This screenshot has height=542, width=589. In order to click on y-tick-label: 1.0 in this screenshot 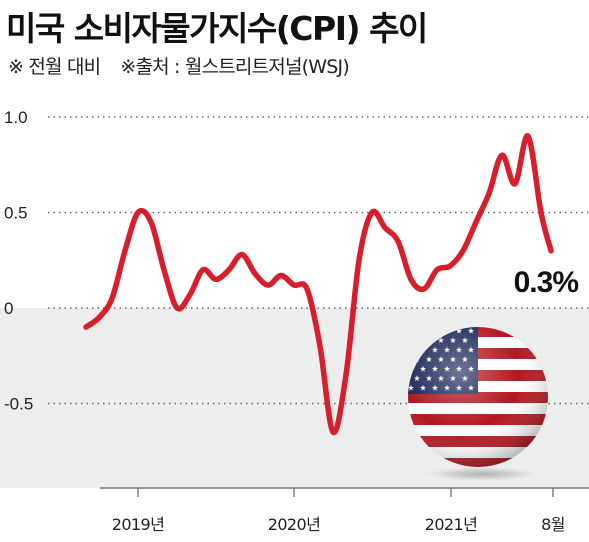, I will do `click(16, 117)`.